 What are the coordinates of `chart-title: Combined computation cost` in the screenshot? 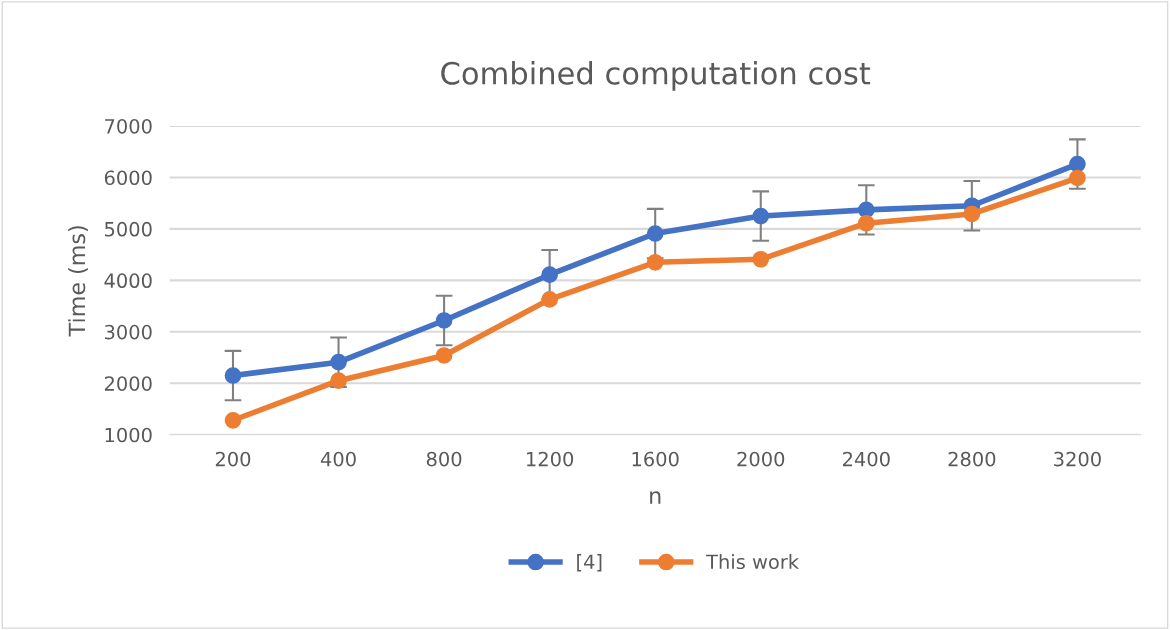 It's located at (656, 76).